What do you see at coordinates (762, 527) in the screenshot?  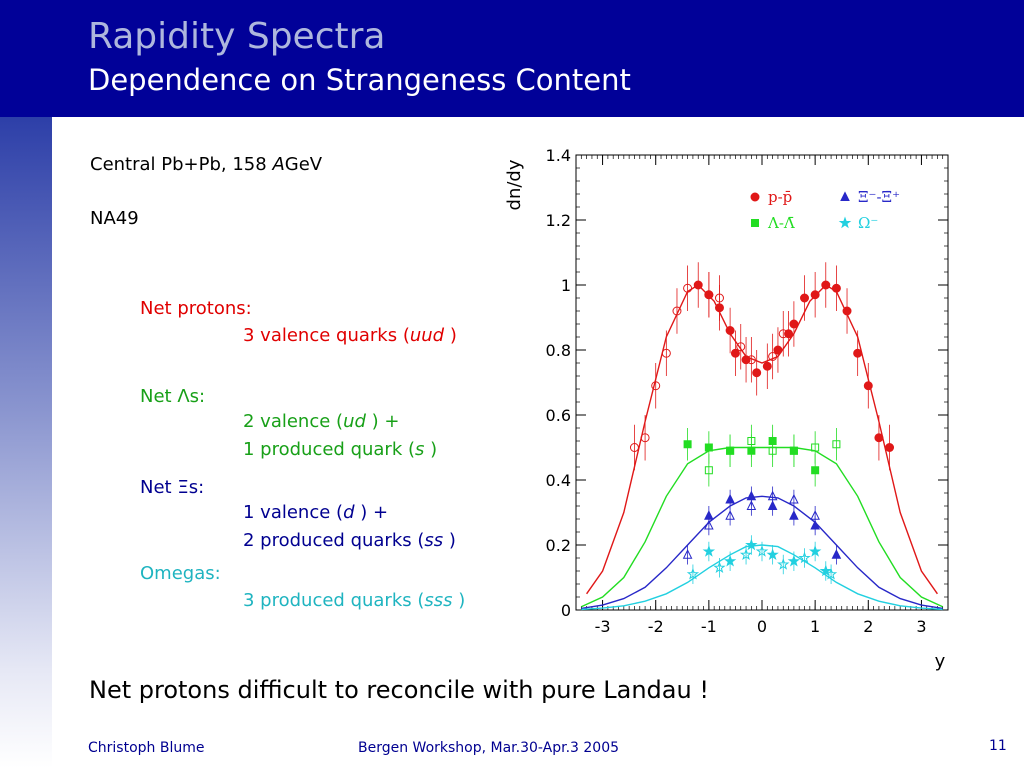 I see `lambdas-fit-curve` at bounding box center [762, 527].